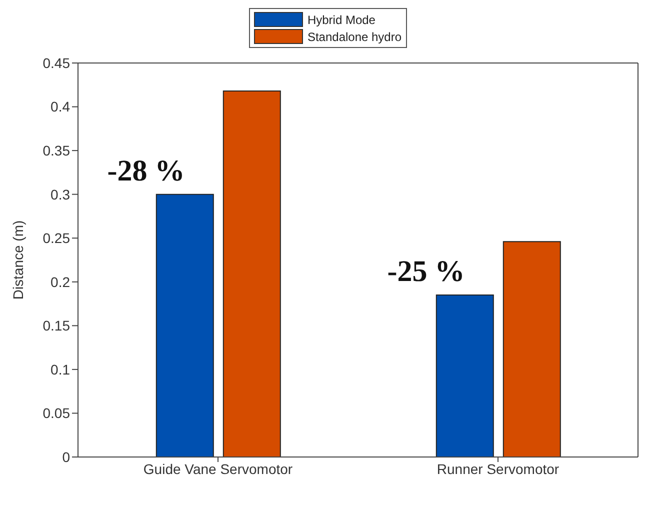 Image resolution: width=649 pixels, height=505 pixels. What do you see at coordinates (60, 194) in the screenshot?
I see `y-tick-label: 0.3` at bounding box center [60, 194].